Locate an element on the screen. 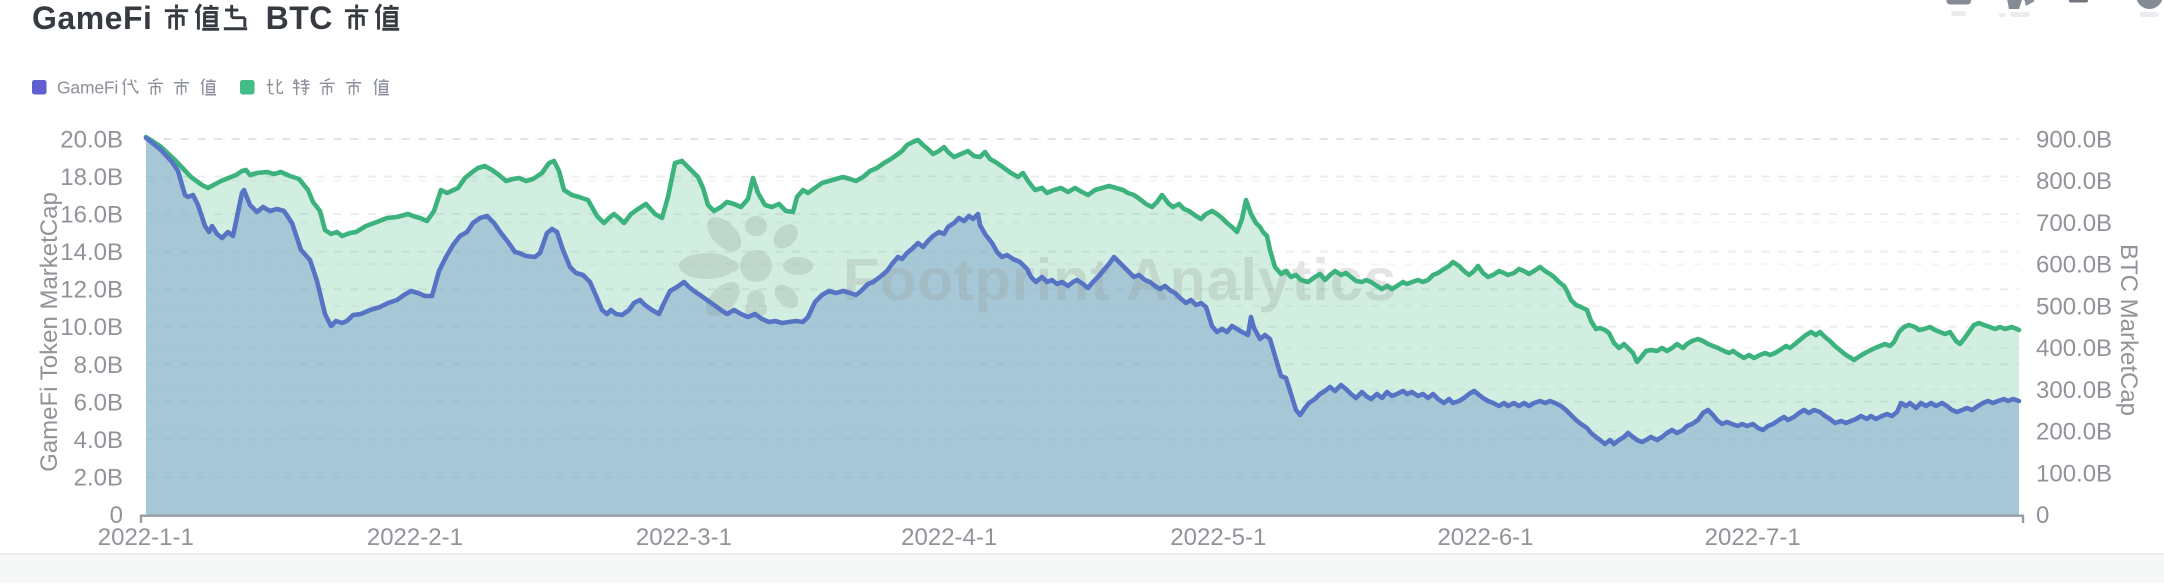 The width and height of the screenshot is (2164, 588). svg-text: 16.0B is located at coordinates (91, 215).